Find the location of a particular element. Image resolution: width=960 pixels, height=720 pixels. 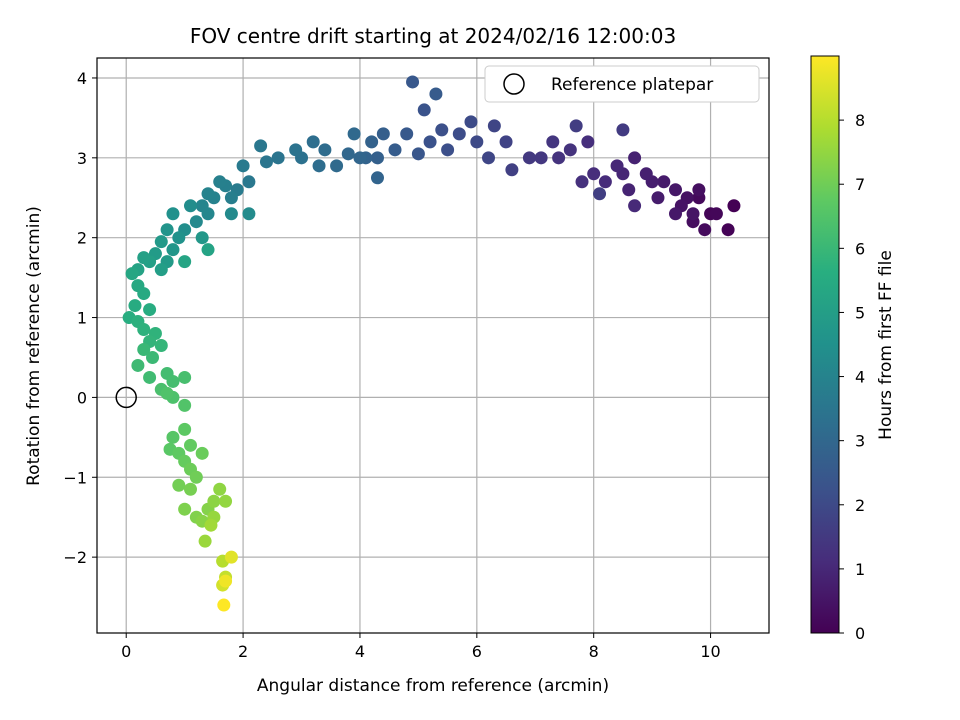

colorbar-tick-label: 1 is located at coordinates (860, 569).